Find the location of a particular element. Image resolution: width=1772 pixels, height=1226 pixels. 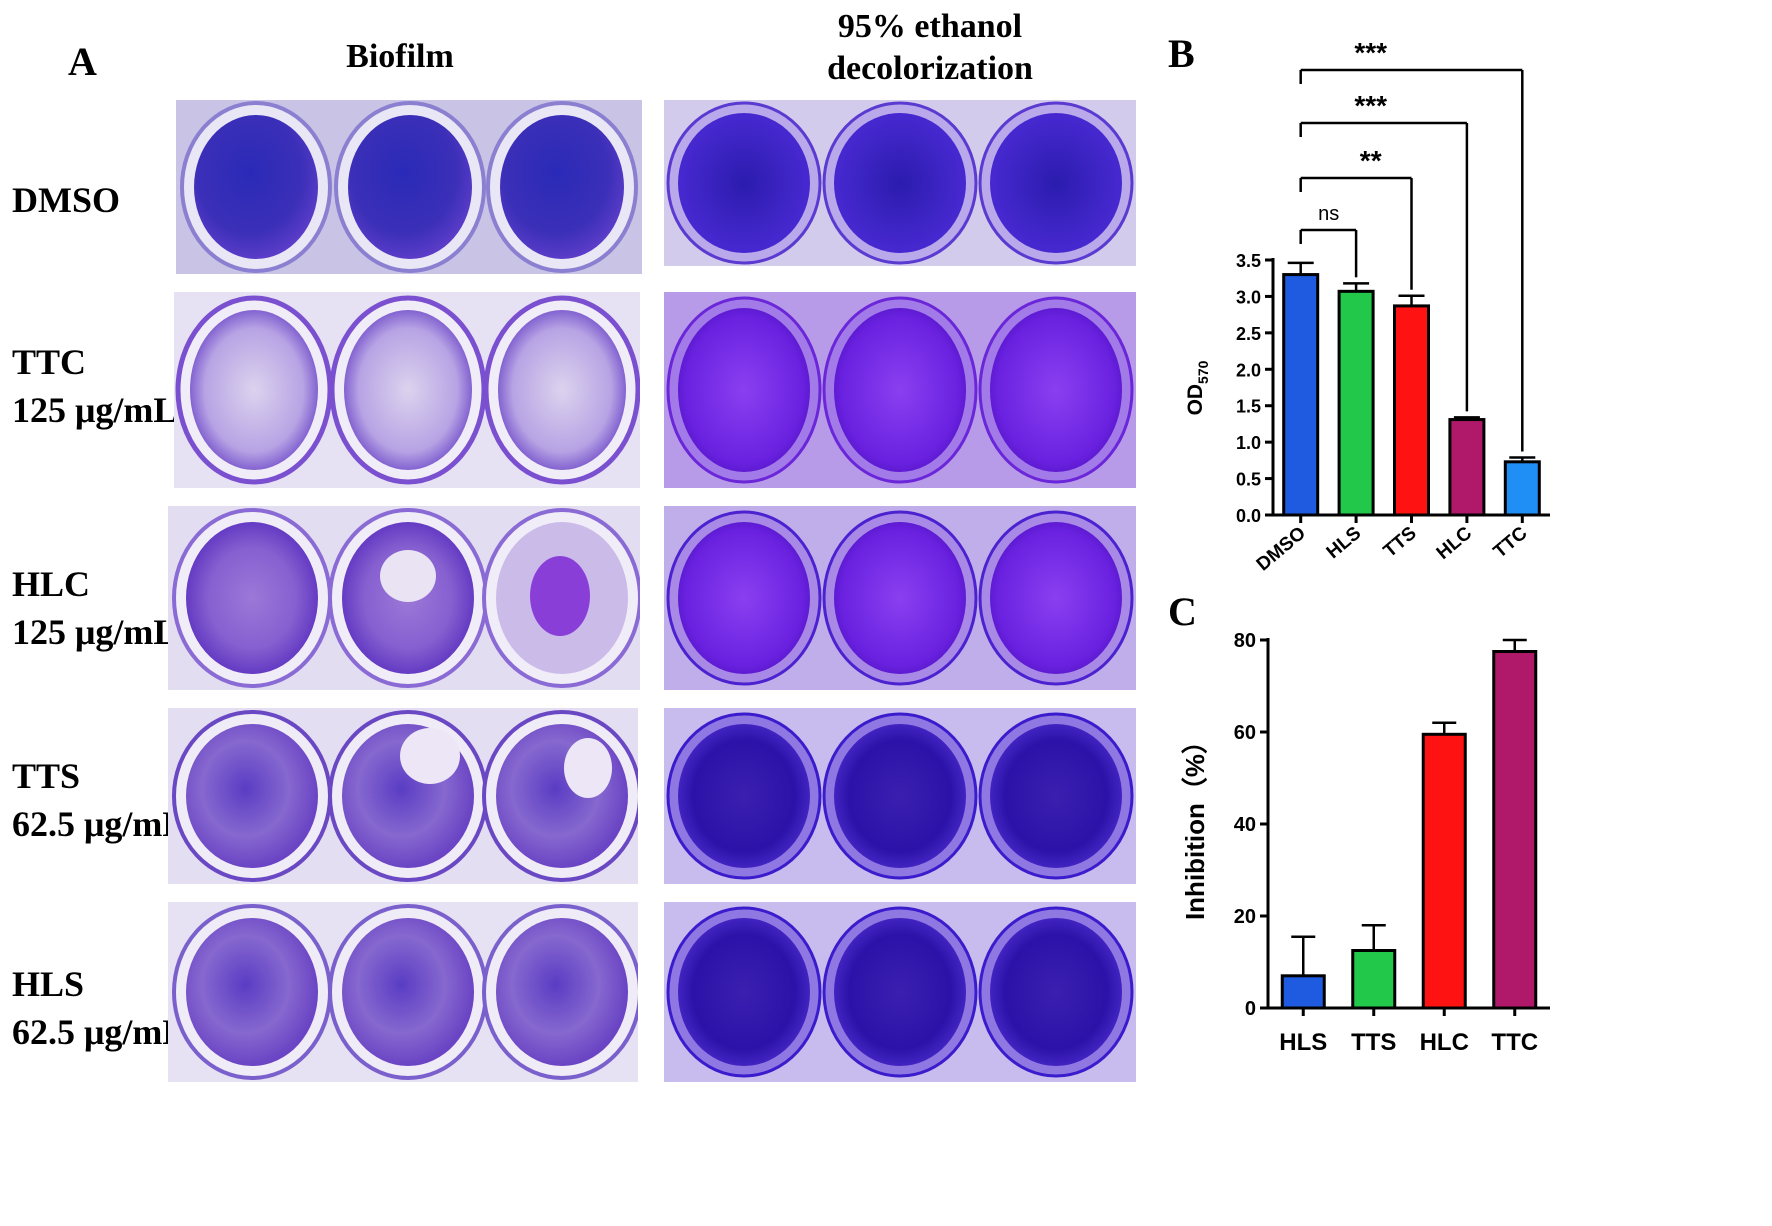

row-label-hlc: HLC 125 μg/mL is located at coordinates (94, 608).